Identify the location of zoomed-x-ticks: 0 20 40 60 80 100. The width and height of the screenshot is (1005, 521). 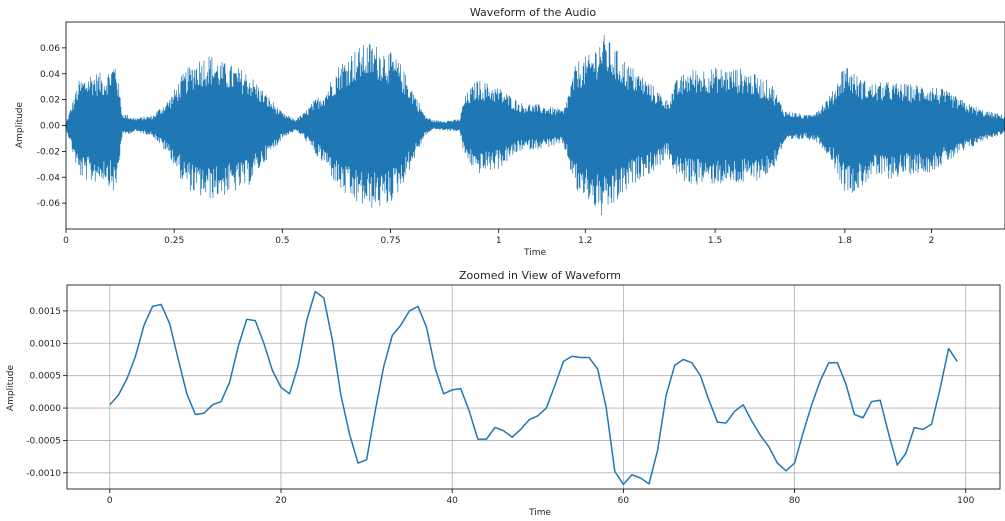
(541, 497).